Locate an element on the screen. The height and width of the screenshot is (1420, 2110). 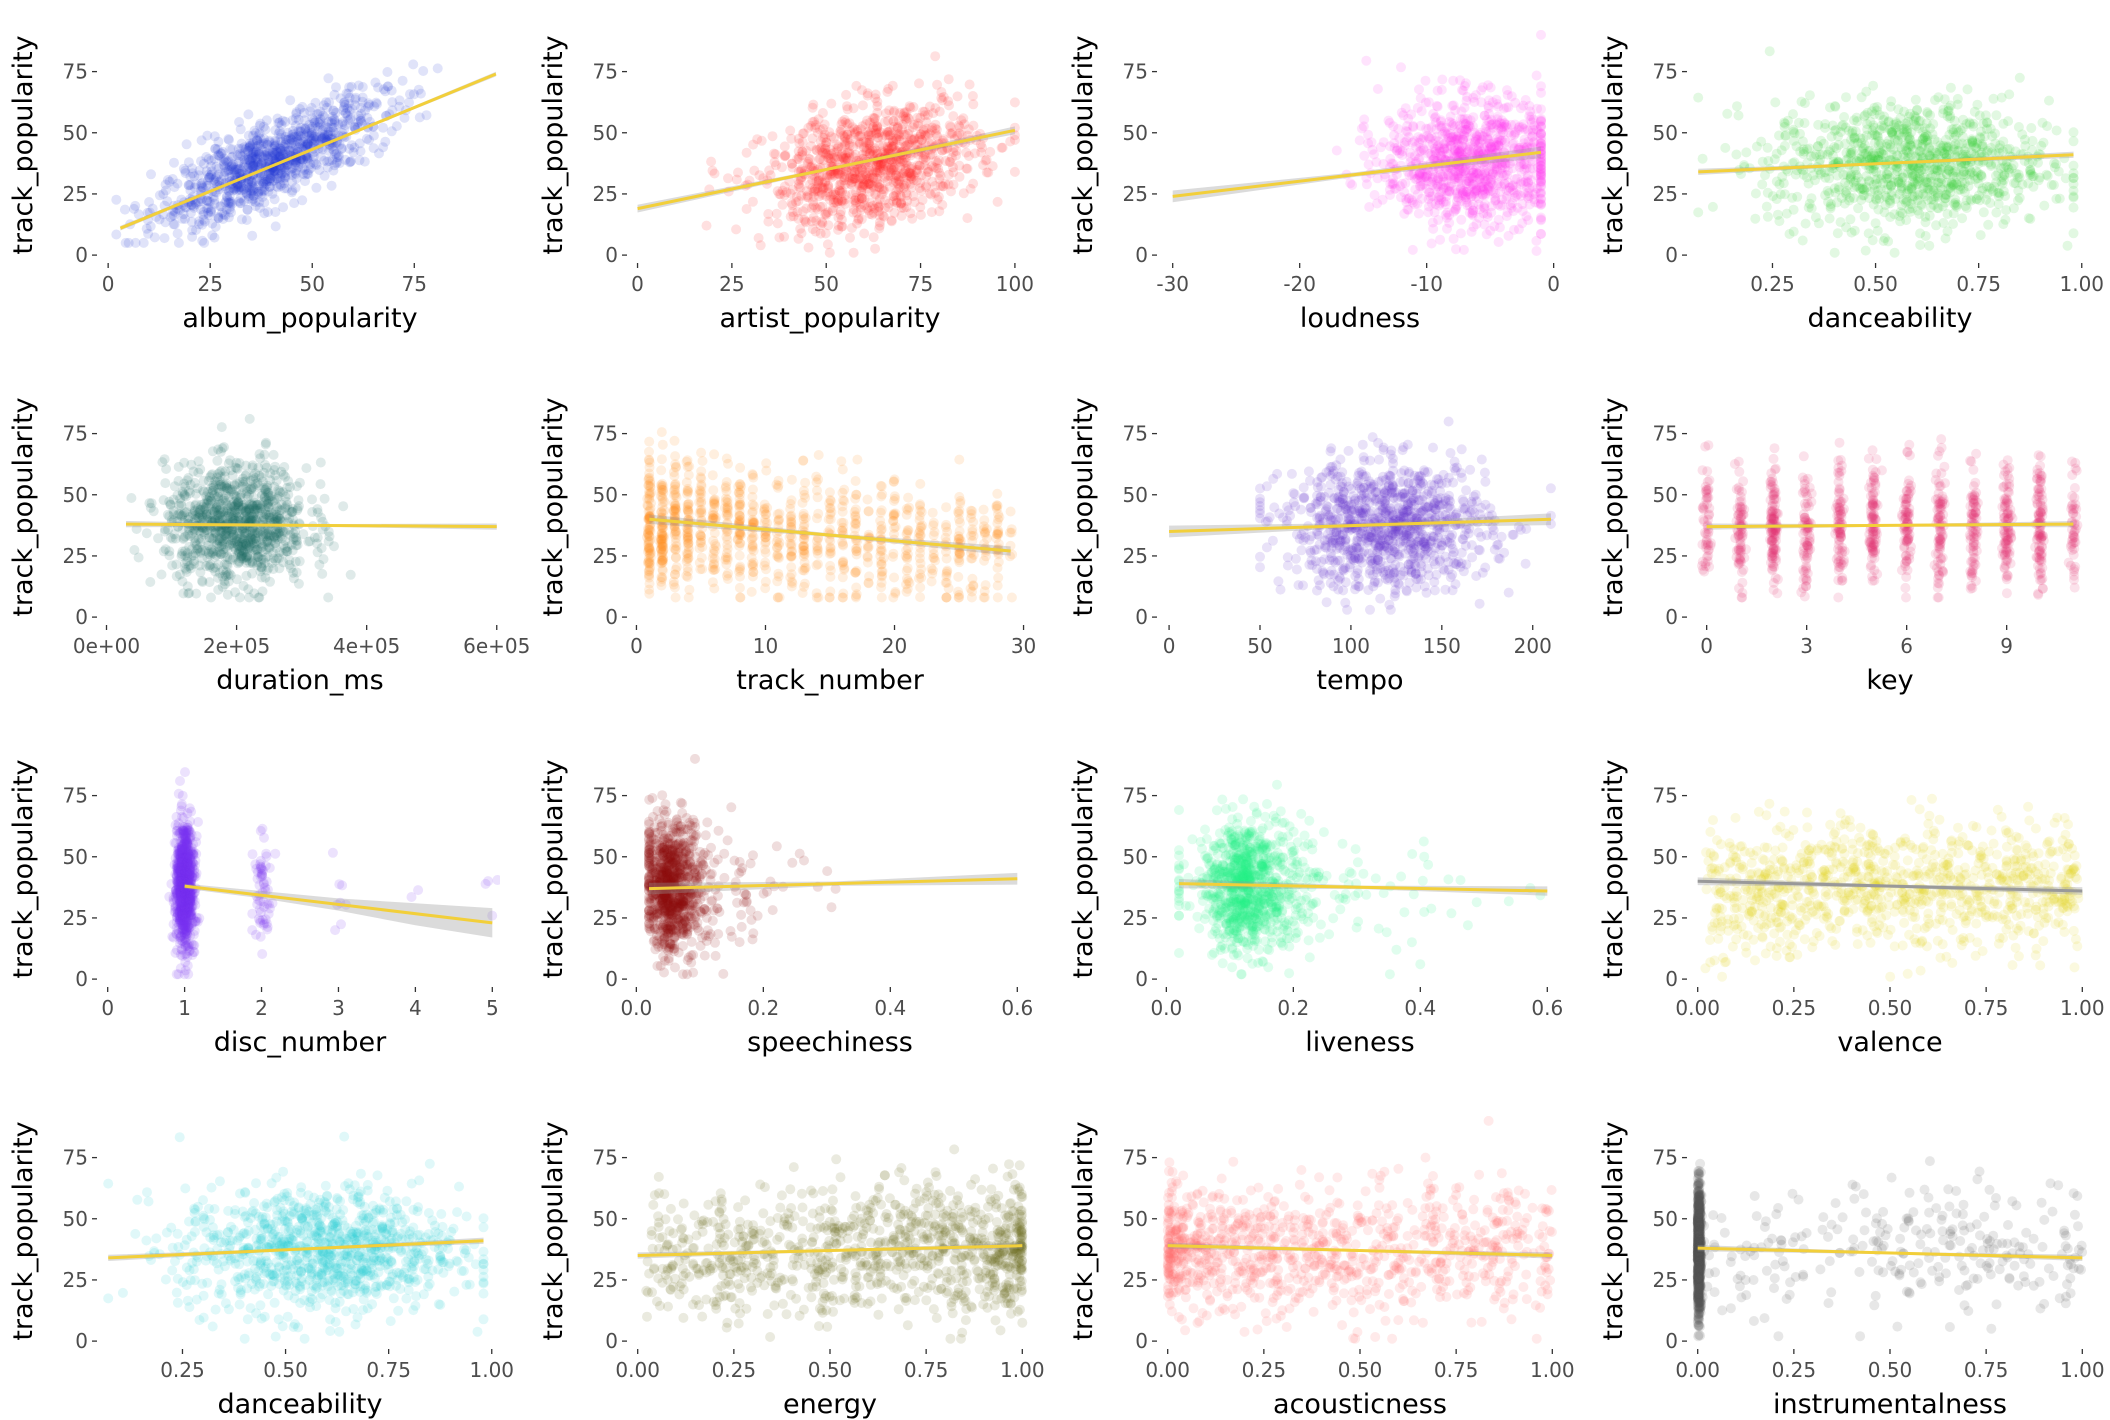
x-tick-label: 0.75 is located at coordinates (1978, 284).